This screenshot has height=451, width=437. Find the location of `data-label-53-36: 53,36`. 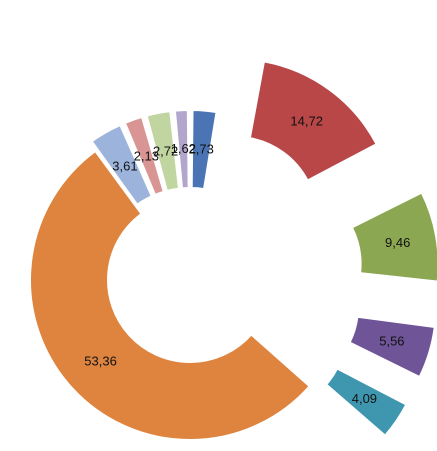

data-label-53-36: 53,36 is located at coordinates (100, 360).